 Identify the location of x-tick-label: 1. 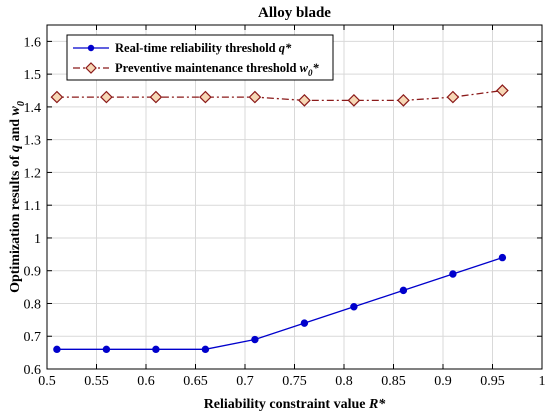
(542, 381).